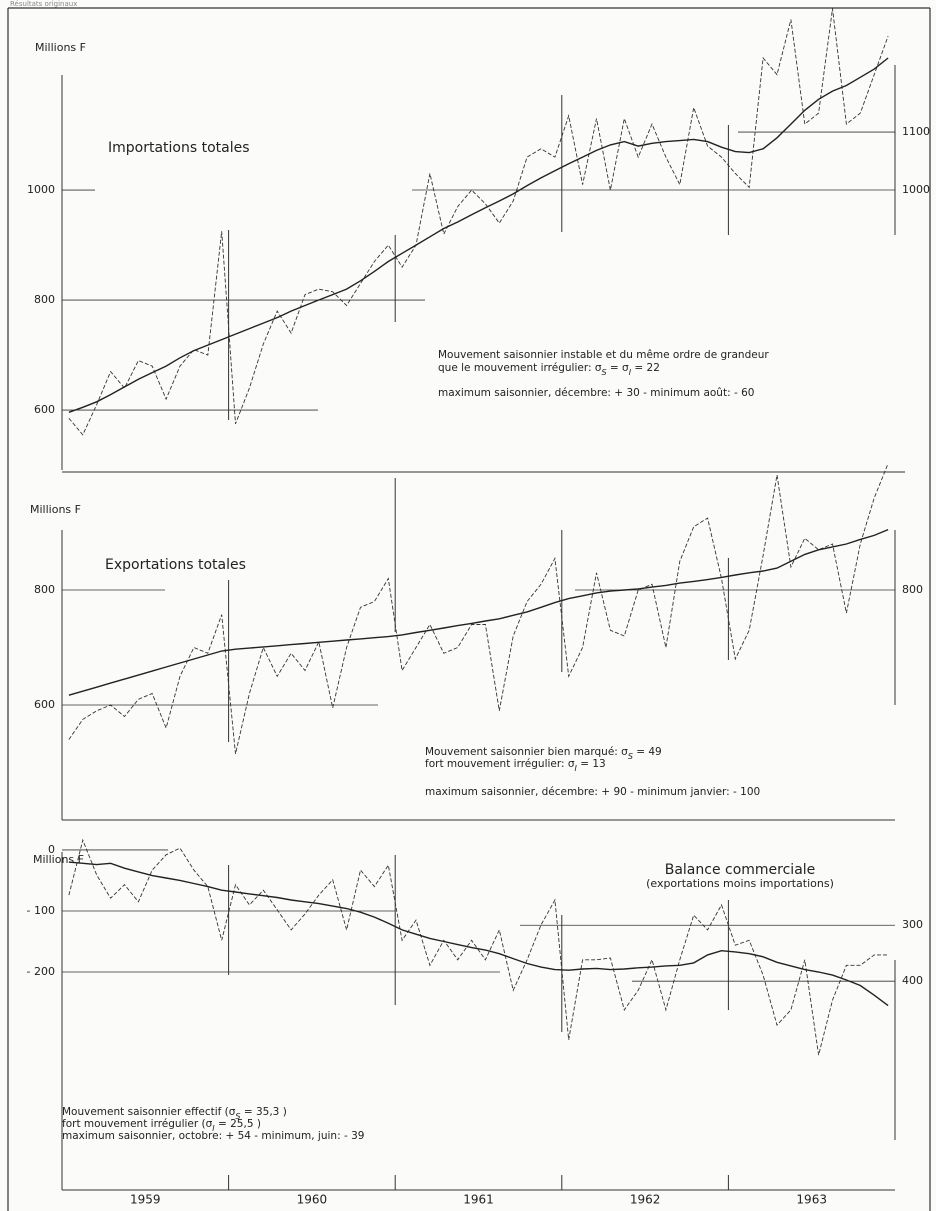 The width and height of the screenshot is (936, 1211). I want to click on annotation-part: Mouvement saisonnier effectif (σ, so click(149, 1112).